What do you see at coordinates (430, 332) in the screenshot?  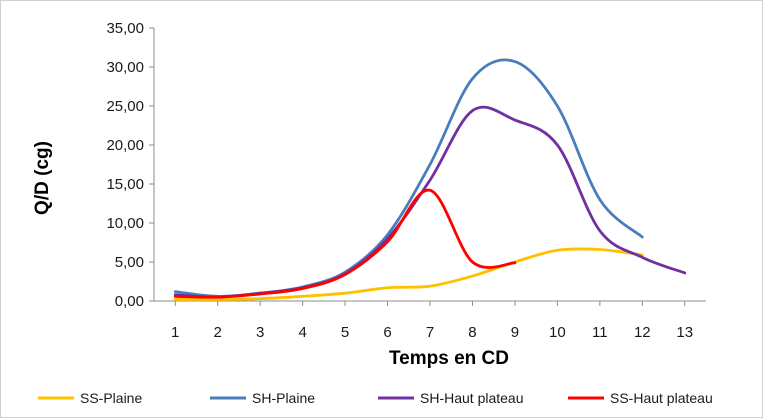 I see `x-tick-label: 7` at bounding box center [430, 332].